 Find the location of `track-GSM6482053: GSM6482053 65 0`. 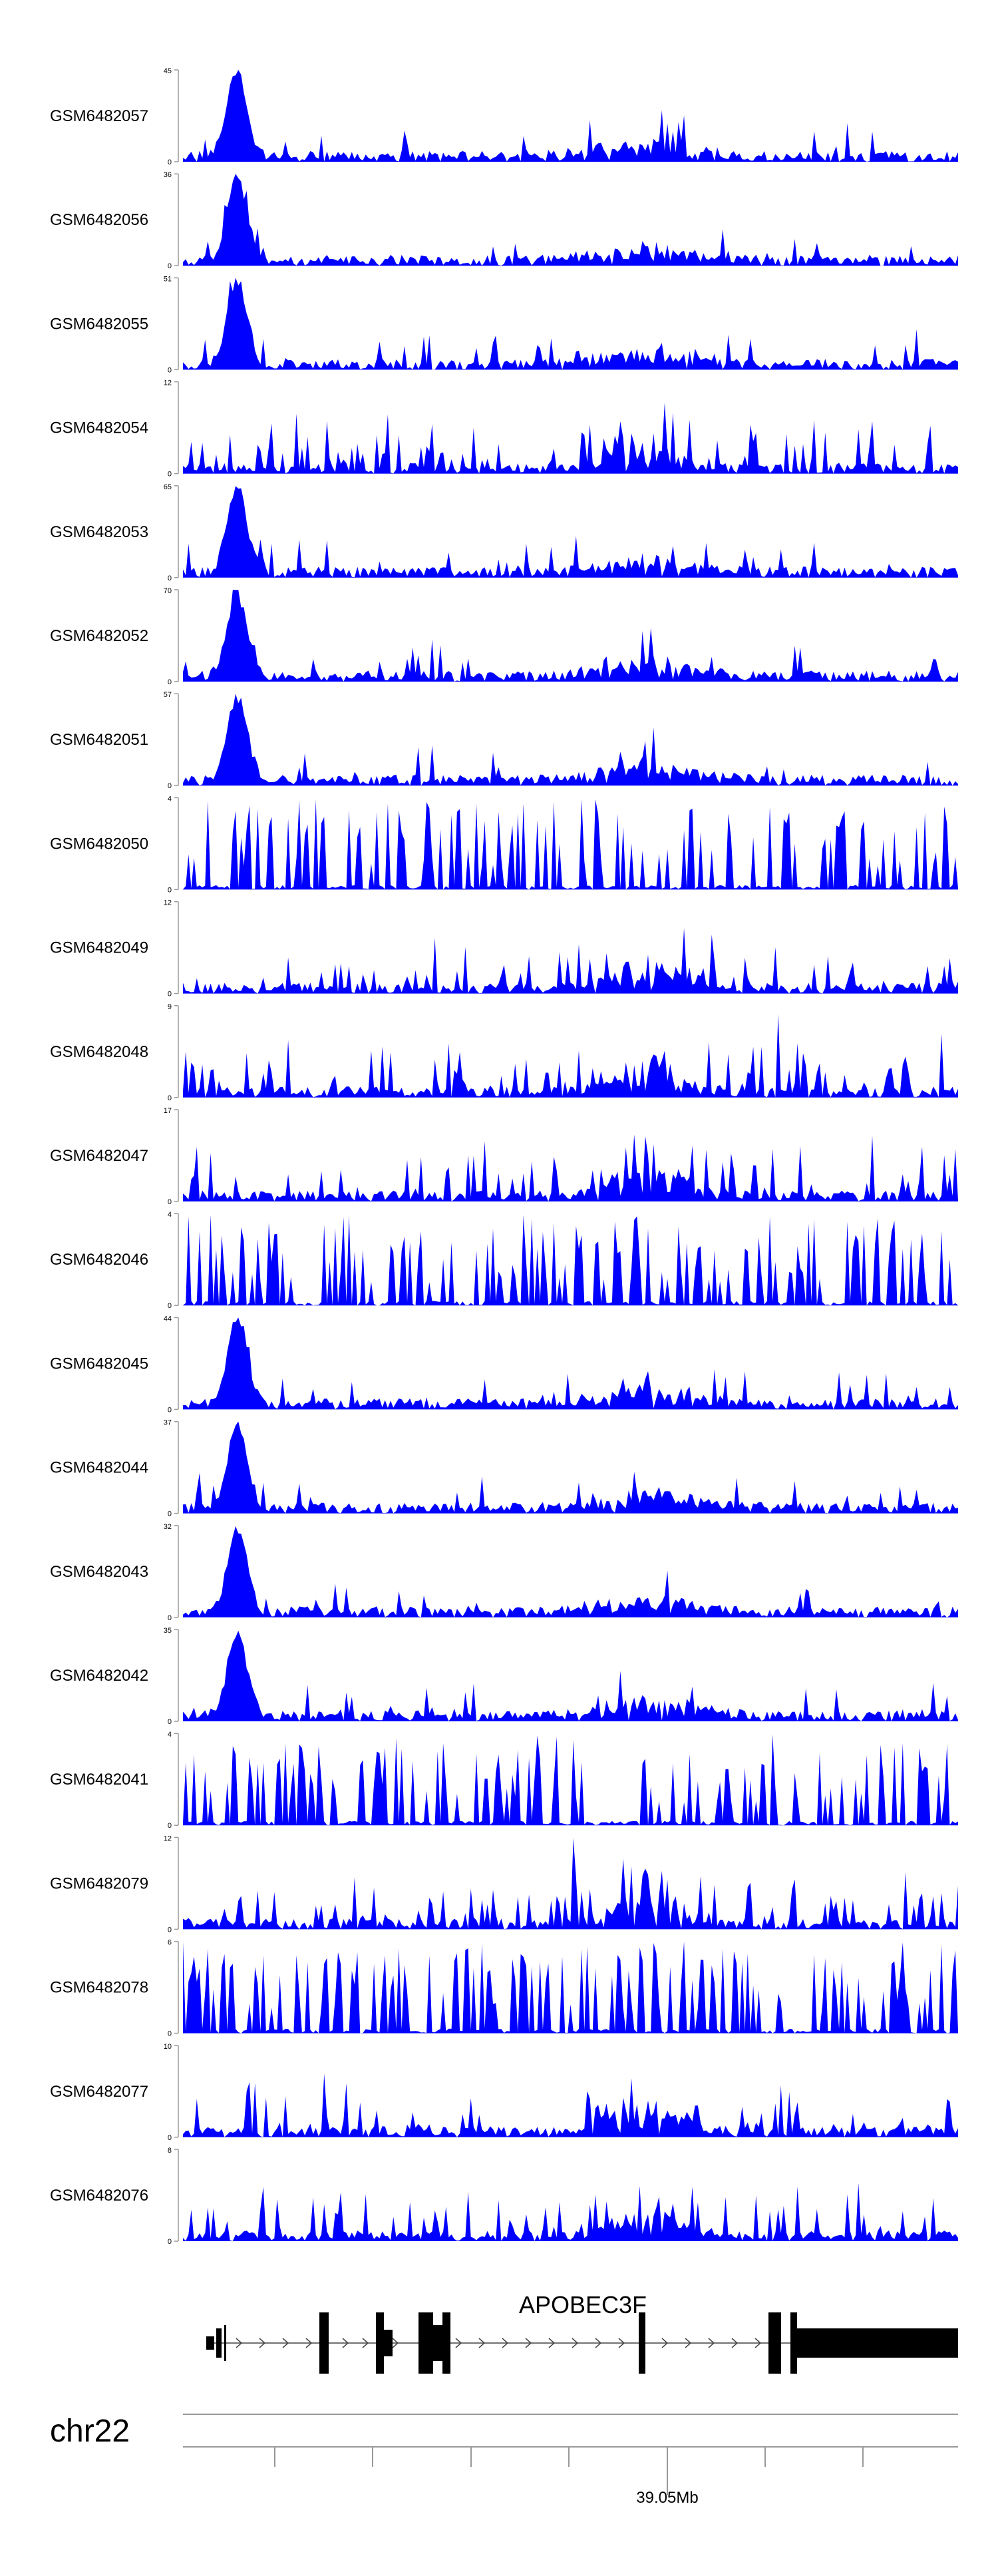

track-GSM6482053: GSM6482053 65 0 is located at coordinates (504, 532).